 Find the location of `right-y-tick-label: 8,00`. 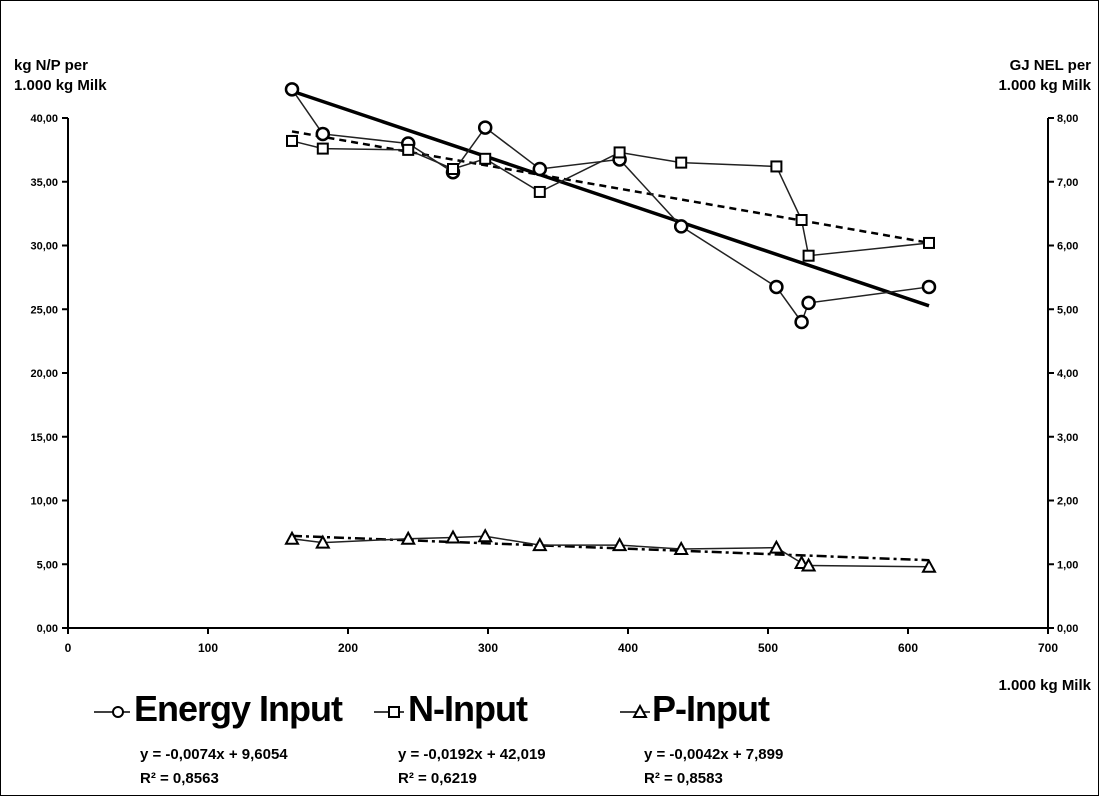

right-y-tick-label: 8,00 is located at coordinates (1067, 119).